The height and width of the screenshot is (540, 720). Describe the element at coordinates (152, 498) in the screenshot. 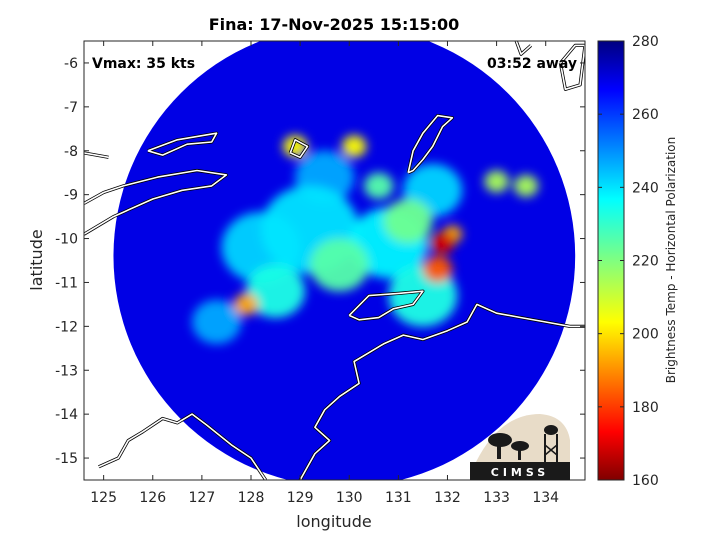

I see `x-tick-label: 126` at that location.